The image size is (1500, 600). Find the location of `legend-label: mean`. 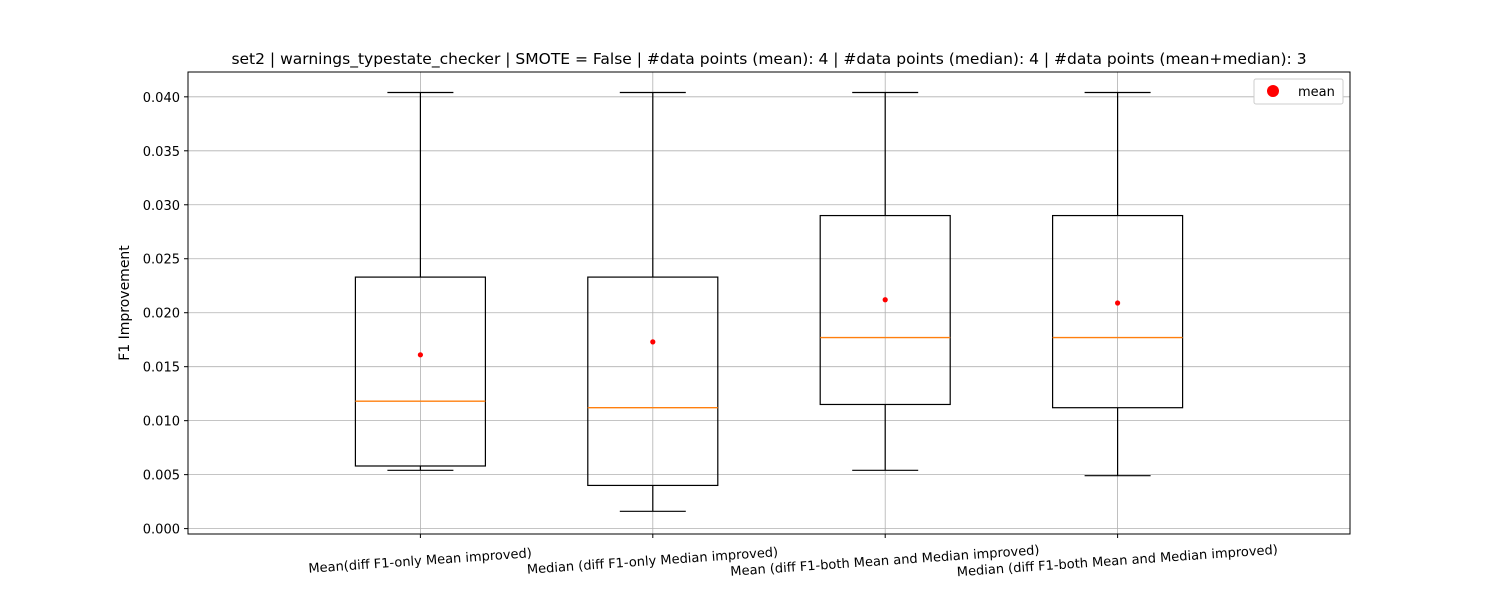

legend-label: mean is located at coordinates (1316, 92).